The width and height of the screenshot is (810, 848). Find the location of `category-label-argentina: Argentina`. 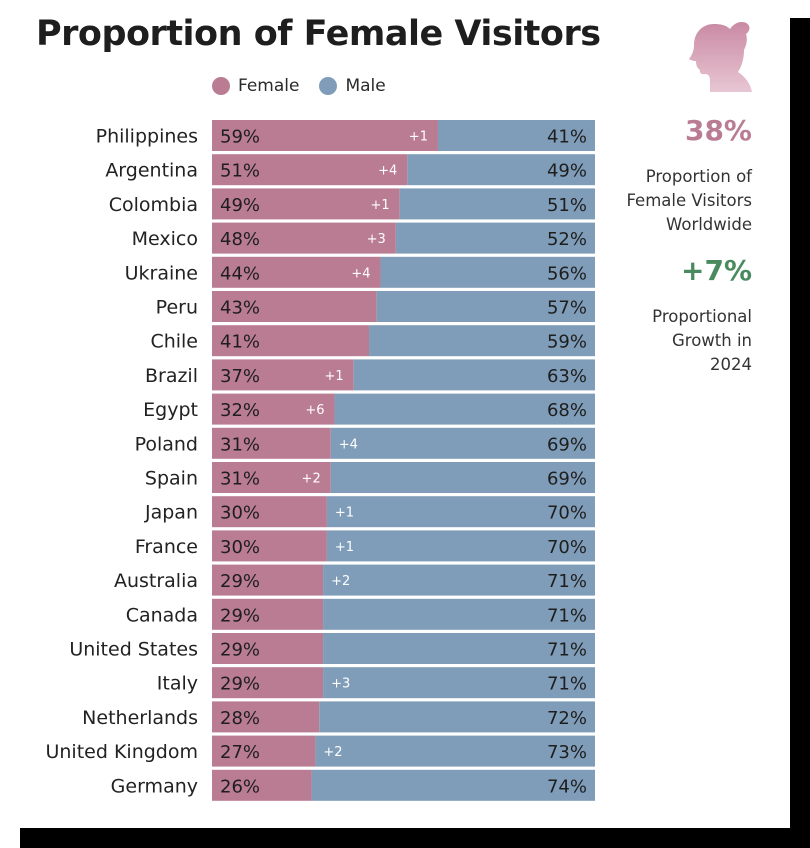

category-label-argentina: Argentina is located at coordinates (151, 171).